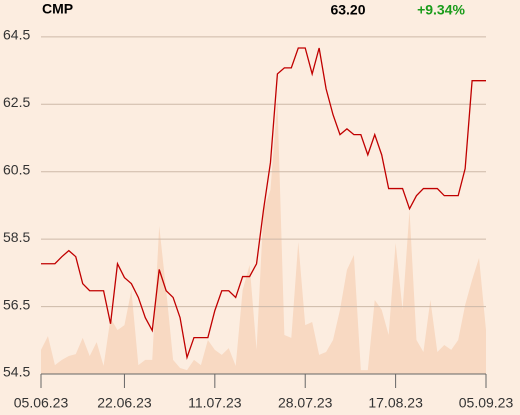 This screenshot has width=520, height=415. I want to click on x-tick-label: 05.09.23, so click(486, 403).